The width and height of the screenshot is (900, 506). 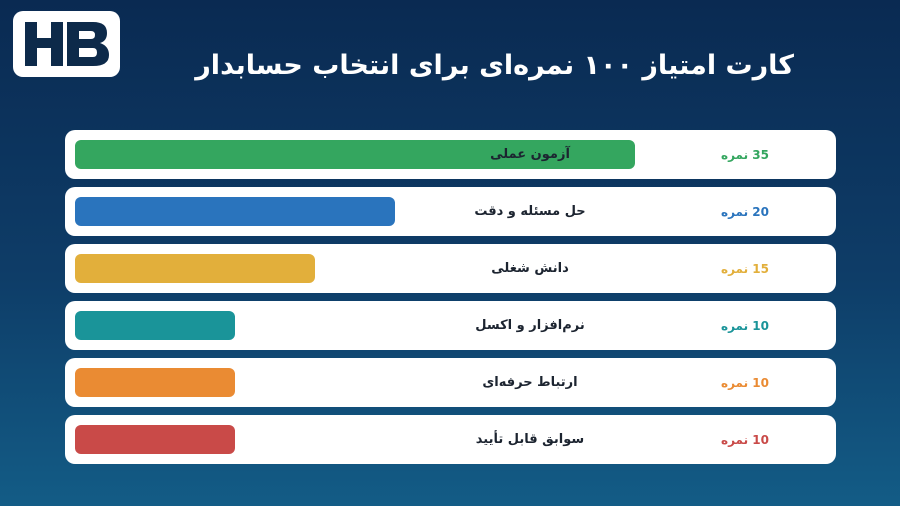 What do you see at coordinates (530, 439) in the screenshot?
I see `criterion-label: سوابق قابل تأیید` at bounding box center [530, 439].